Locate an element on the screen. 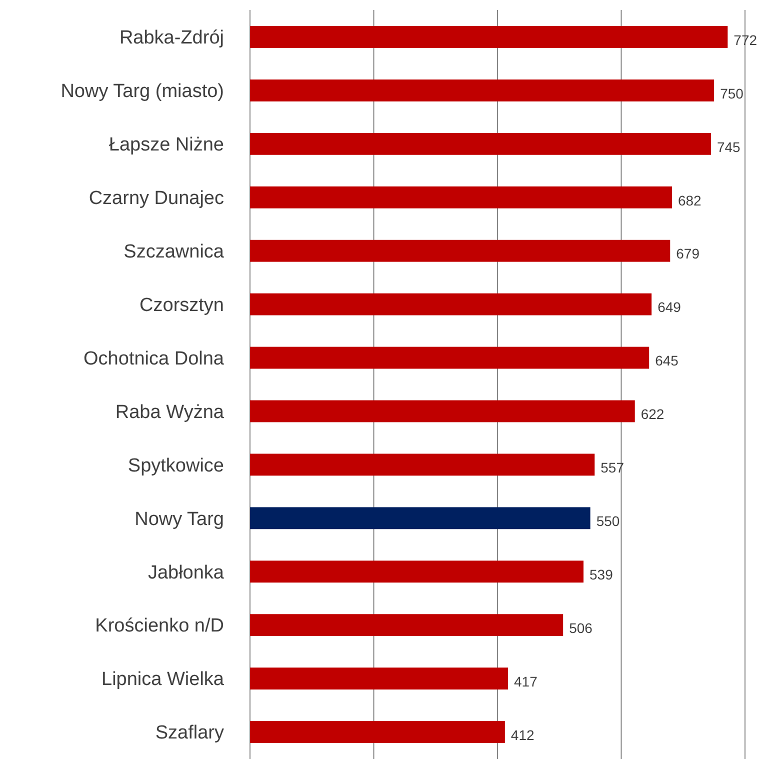 The width and height of the screenshot is (778, 759). y-tick-label: Lipnica Wielka is located at coordinates (163, 679).